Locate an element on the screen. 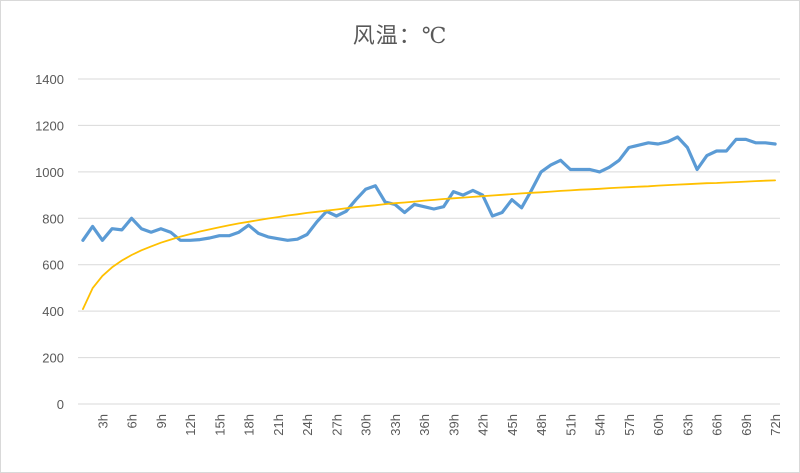 The width and height of the screenshot is (800, 473). y-tick-label: 800 is located at coordinates (53, 218).